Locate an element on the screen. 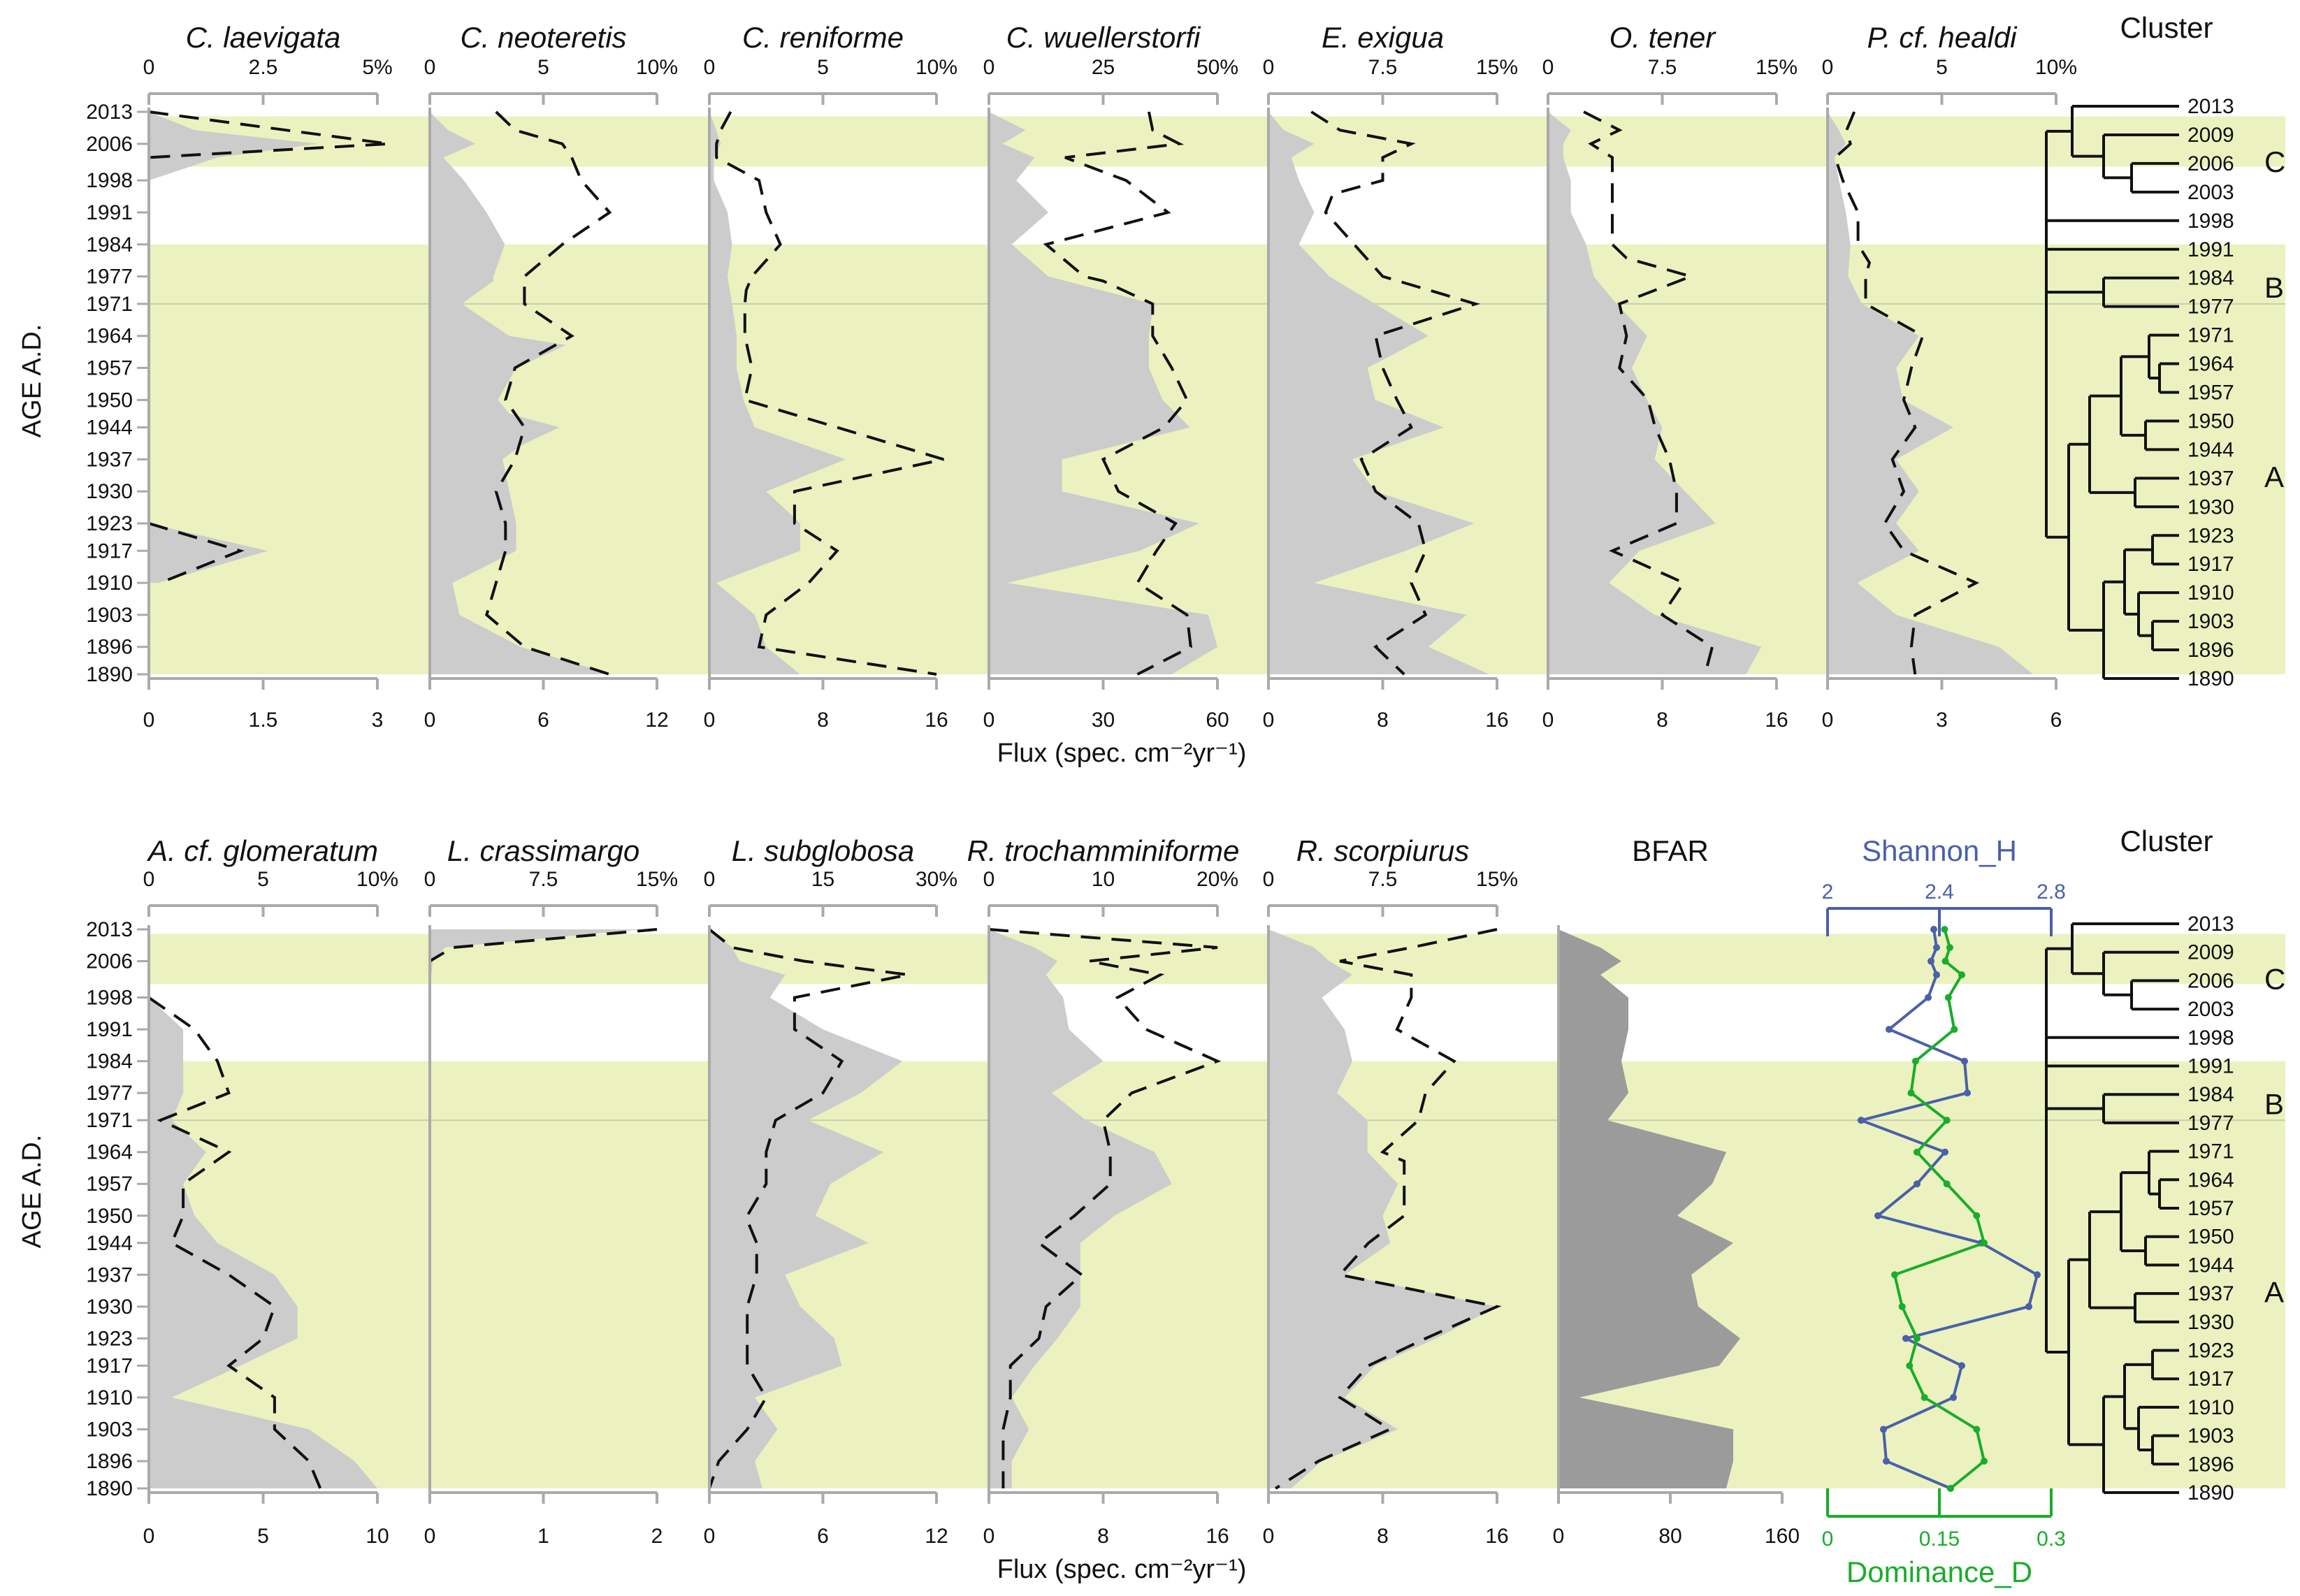  shannon-title: Shannon_H is located at coordinates (1939, 850).